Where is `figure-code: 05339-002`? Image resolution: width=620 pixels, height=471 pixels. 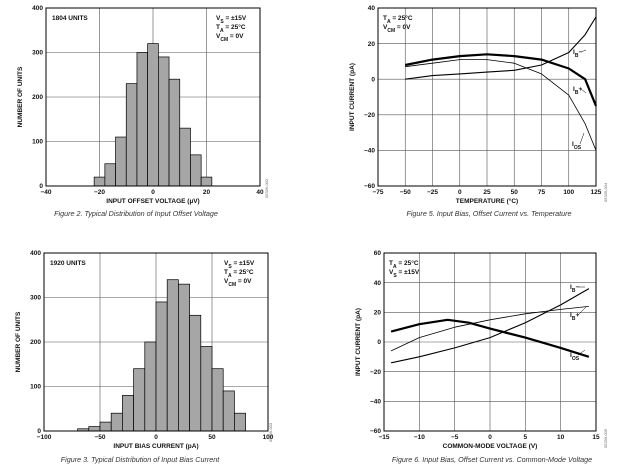 figure-code: 05339-002 is located at coordinates (266, 188).